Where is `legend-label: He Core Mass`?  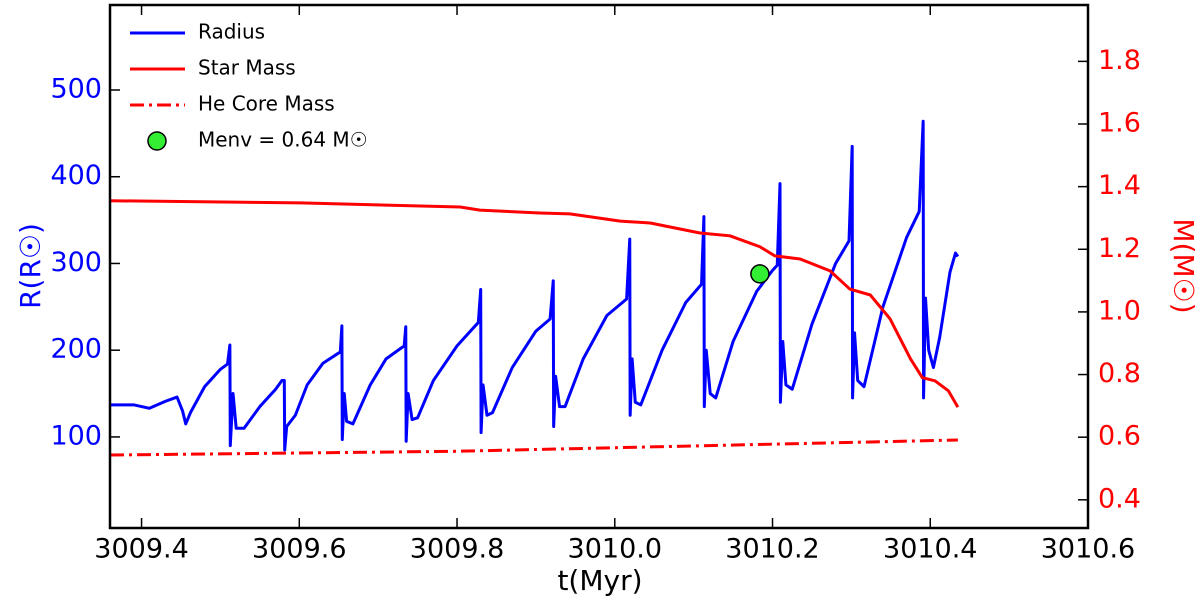
legend-label: He Core Mass is located at coordinates (266, 104).